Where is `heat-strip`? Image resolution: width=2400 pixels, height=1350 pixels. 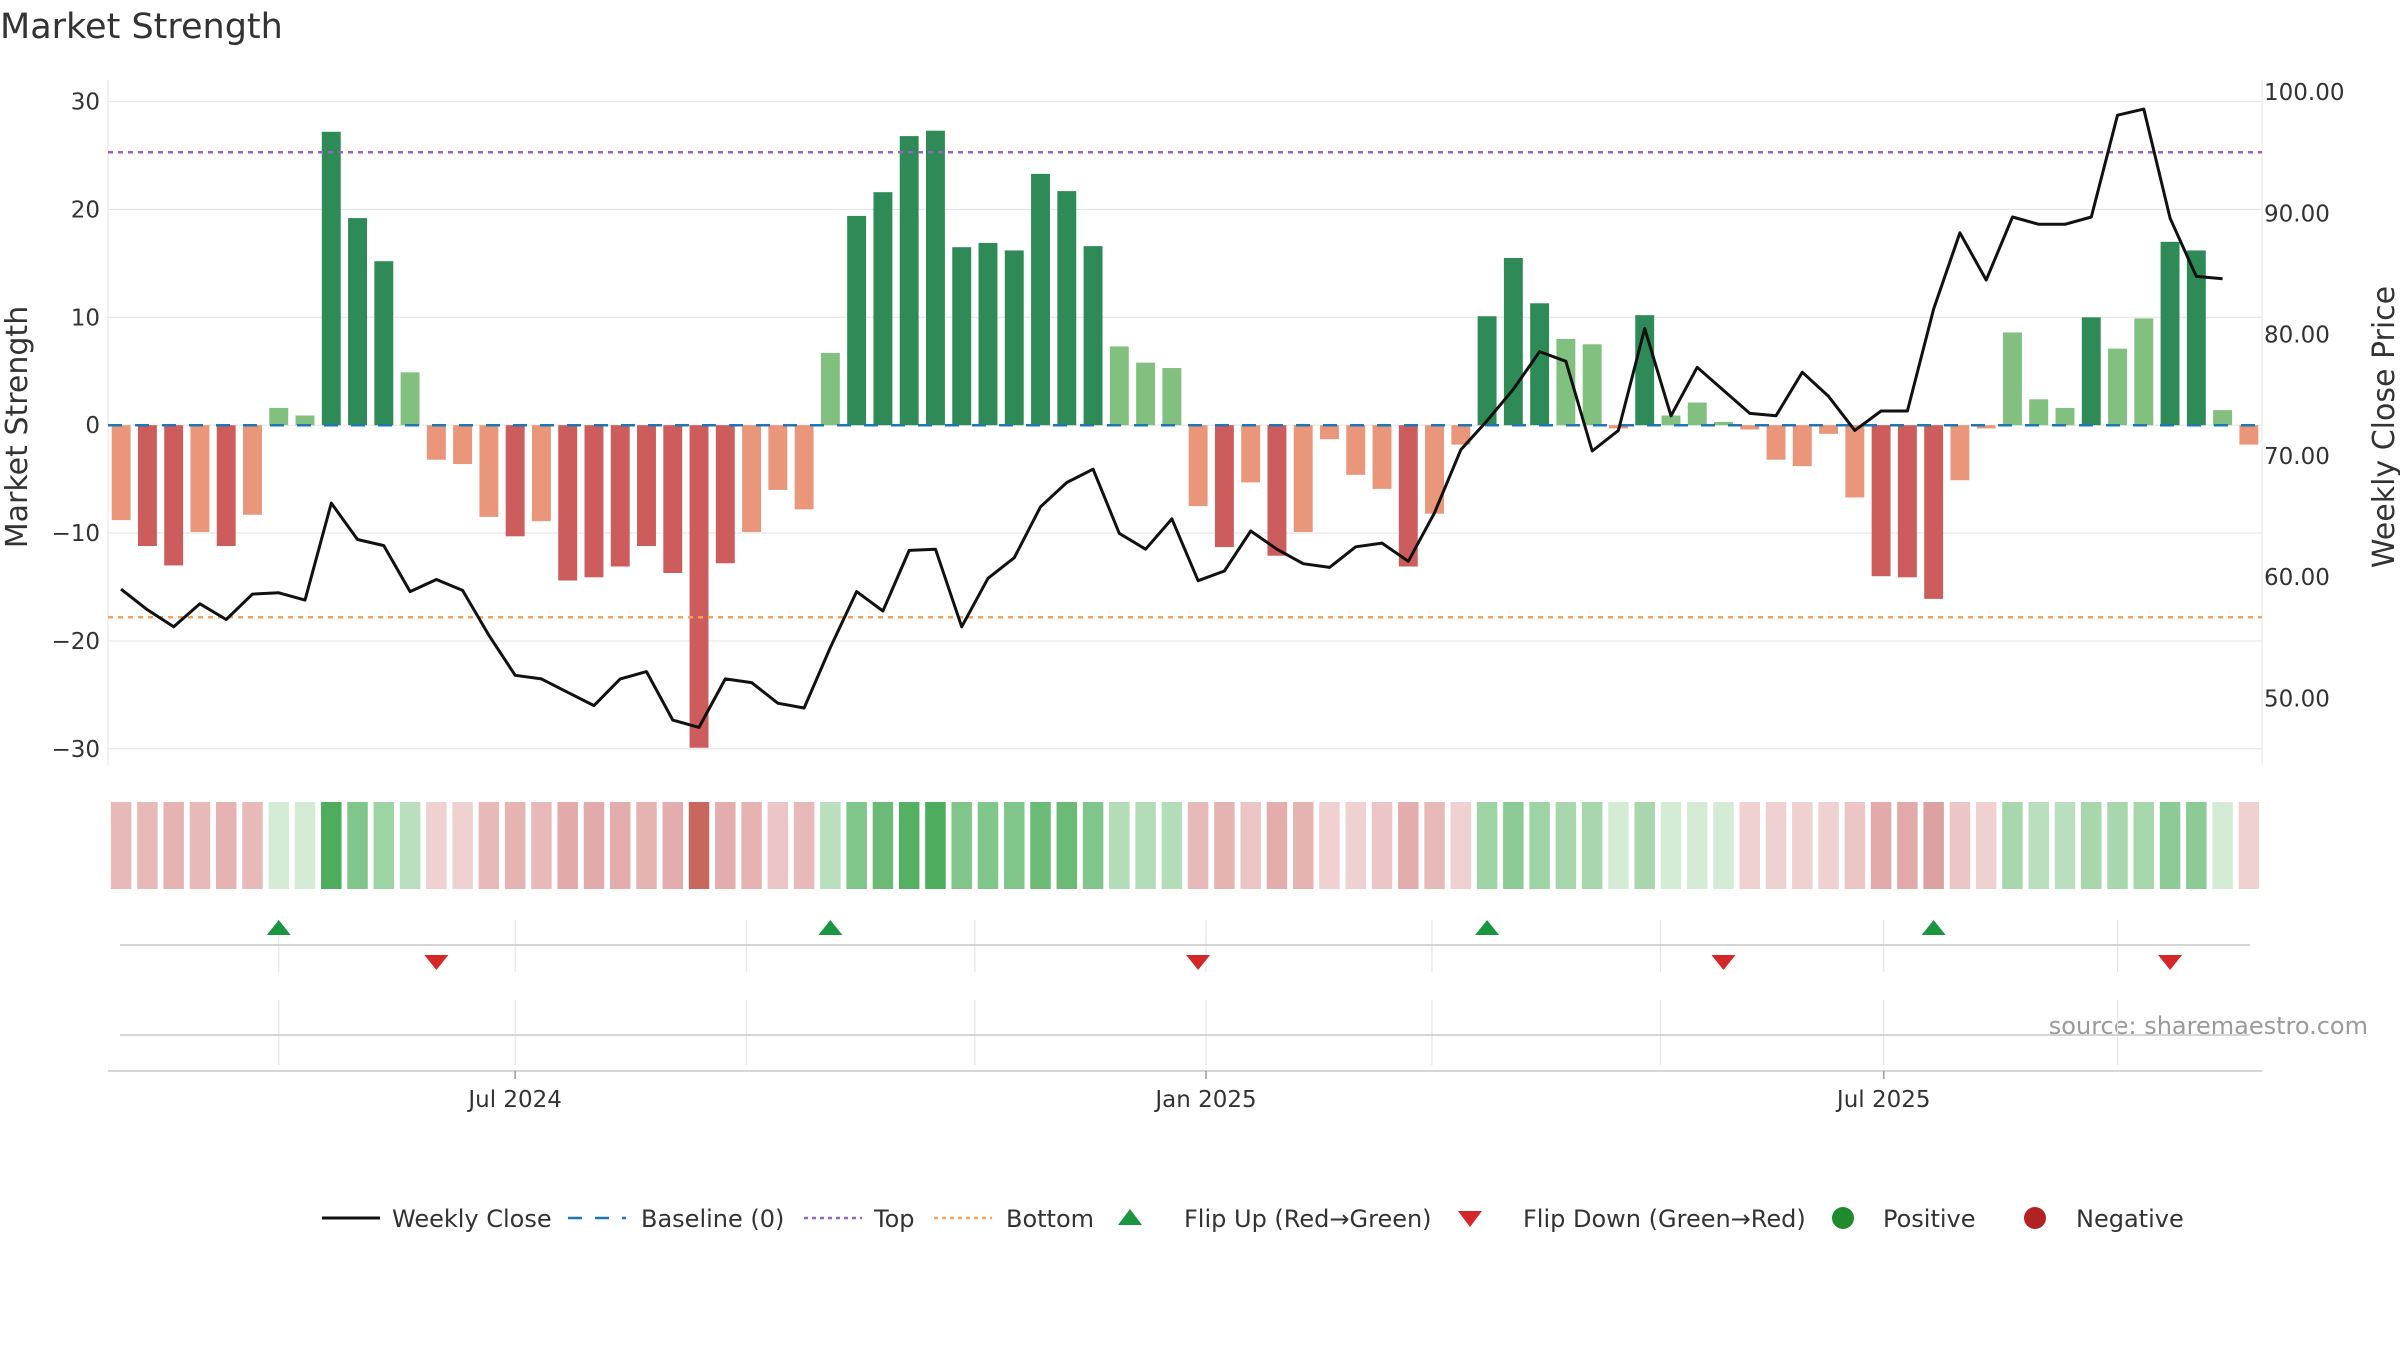 heat-strip is located at coordinates (1185, 845).